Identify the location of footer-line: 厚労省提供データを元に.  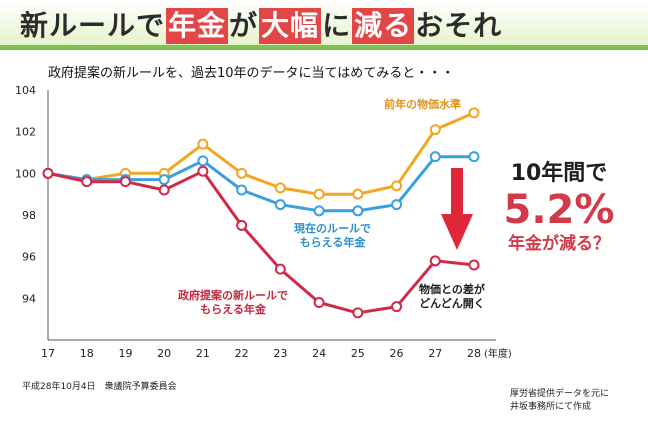
(560, 394).